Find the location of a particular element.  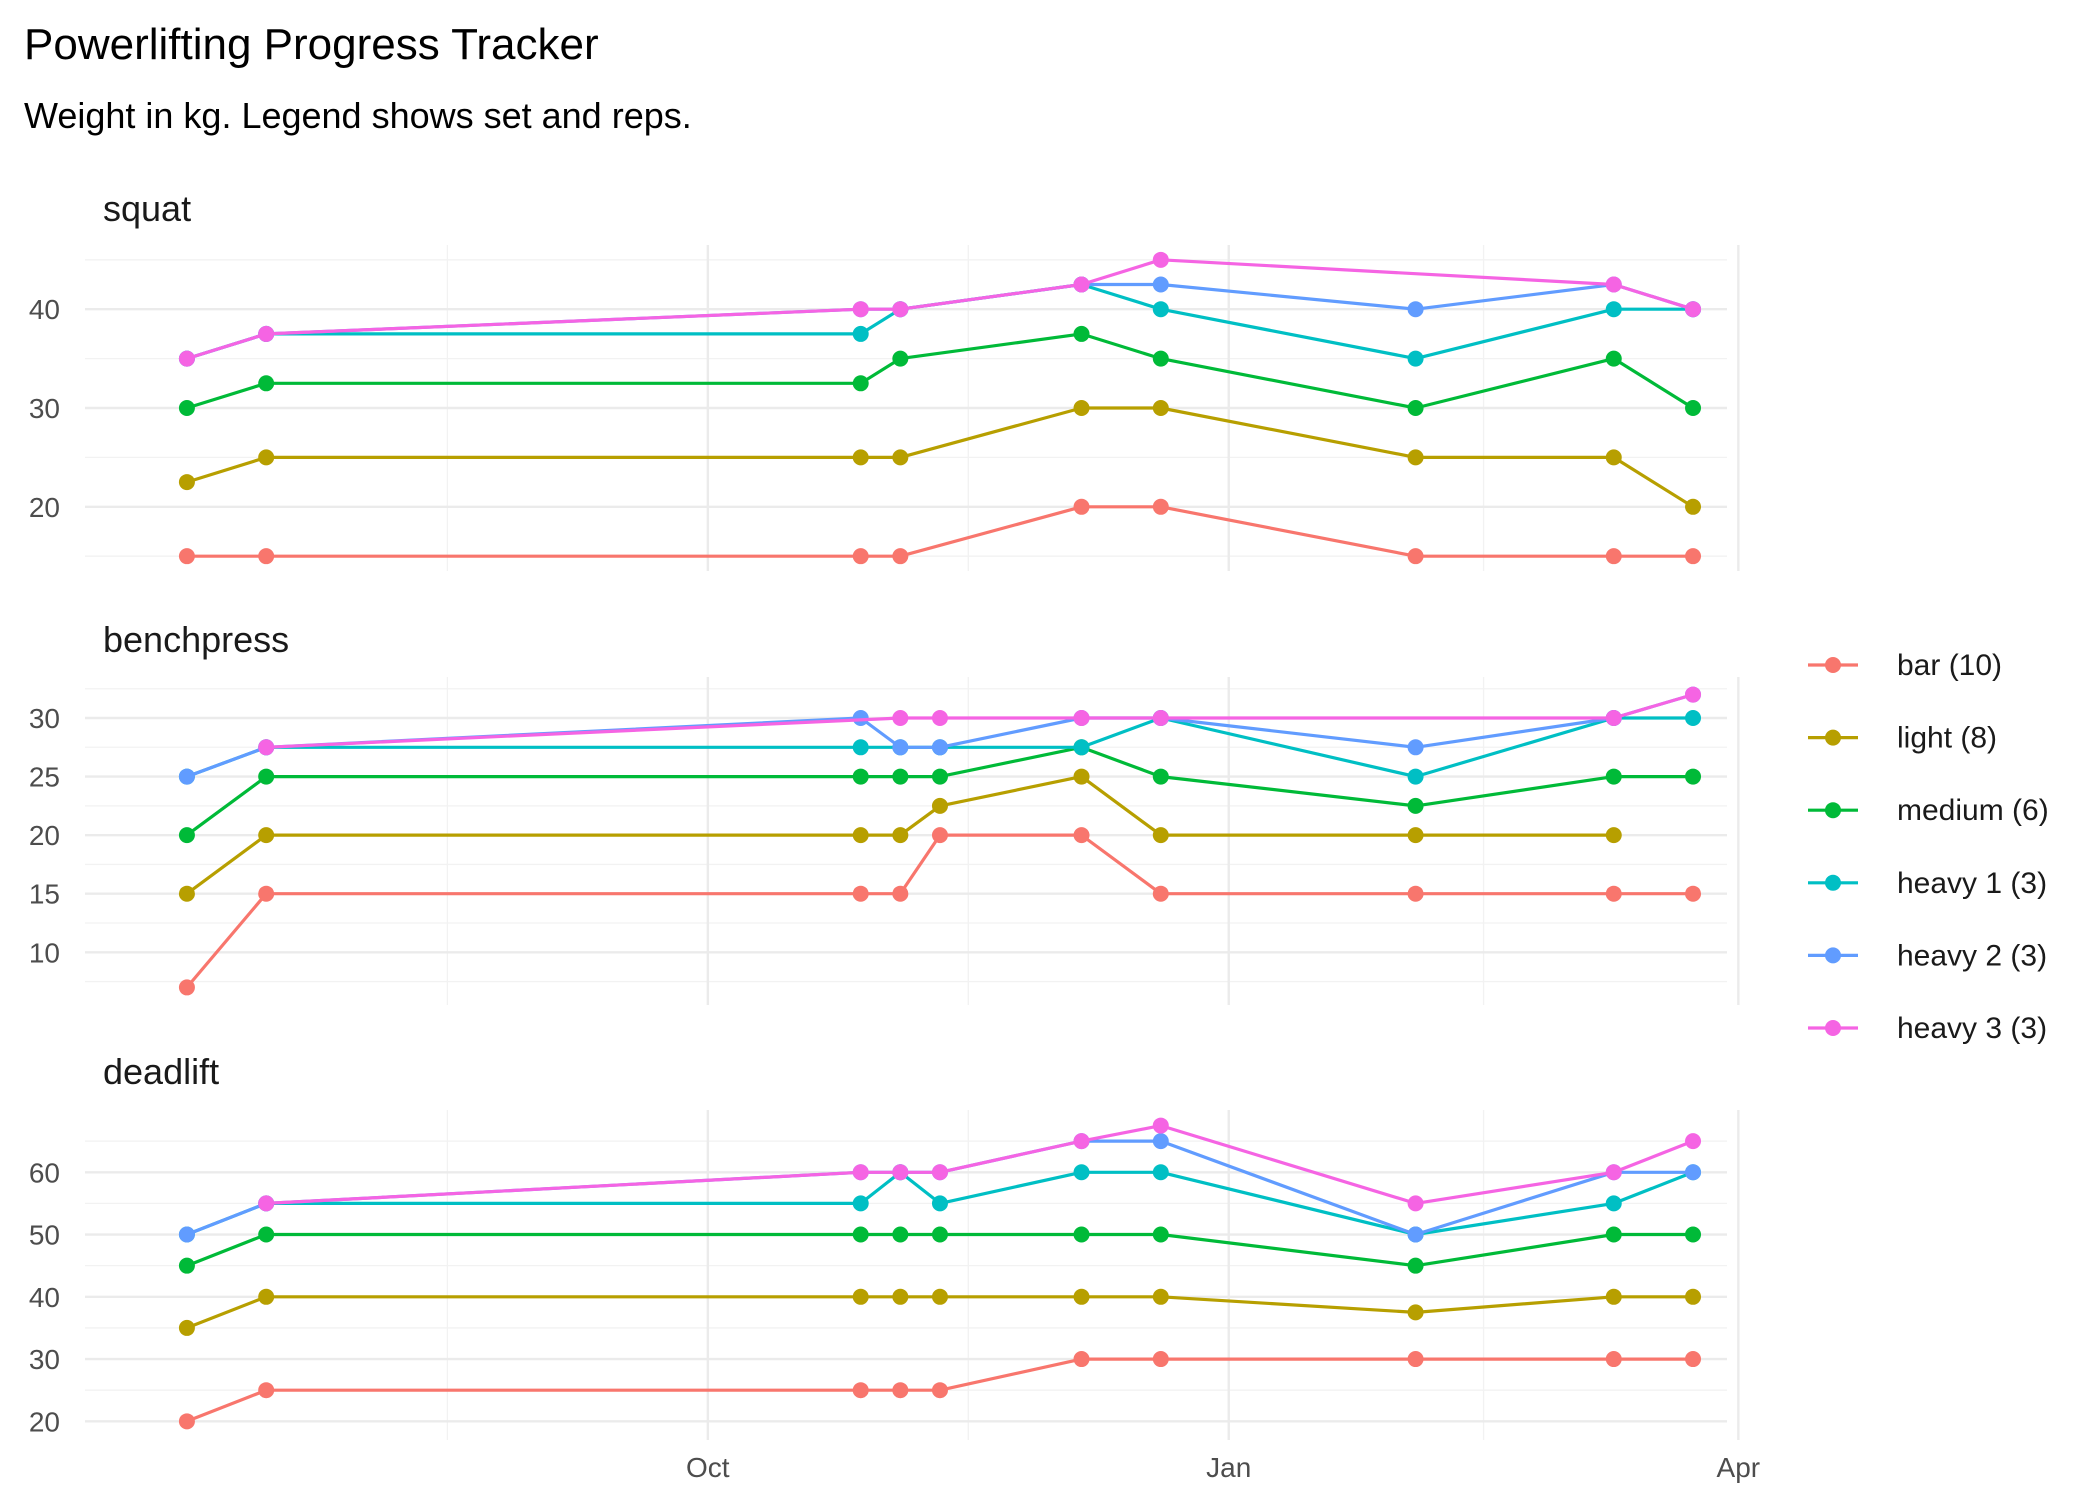

y-tick-label: 50 is located at coordinates (44, 1235).